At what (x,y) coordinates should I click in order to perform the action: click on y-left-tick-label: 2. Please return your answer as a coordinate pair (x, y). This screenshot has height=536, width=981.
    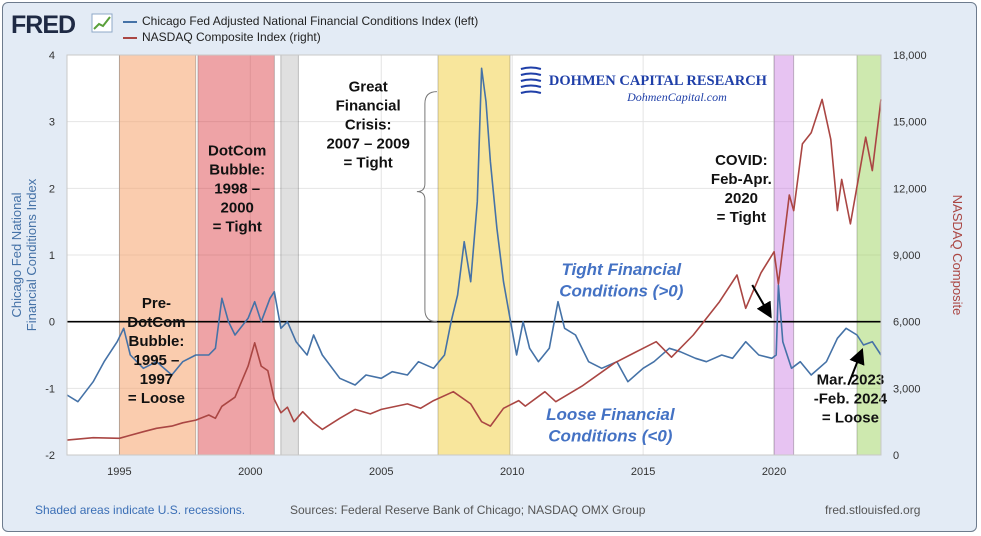
    Looking at the image, I should click on (52, 189).